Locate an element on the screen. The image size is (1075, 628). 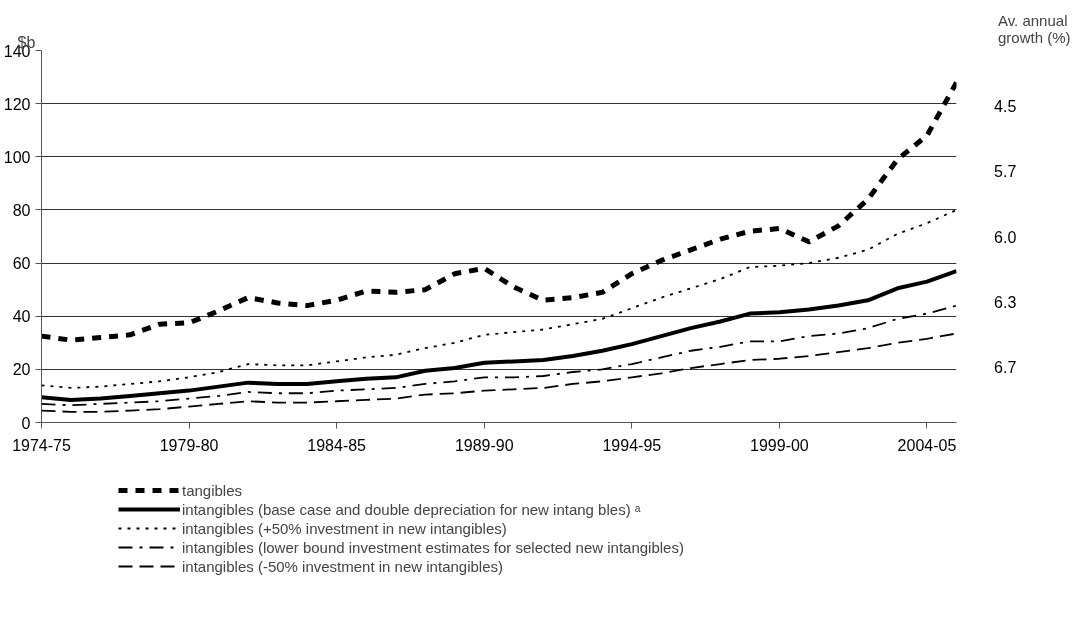
x-tick-label: 1974-75 is located at coordinates (41, 445).